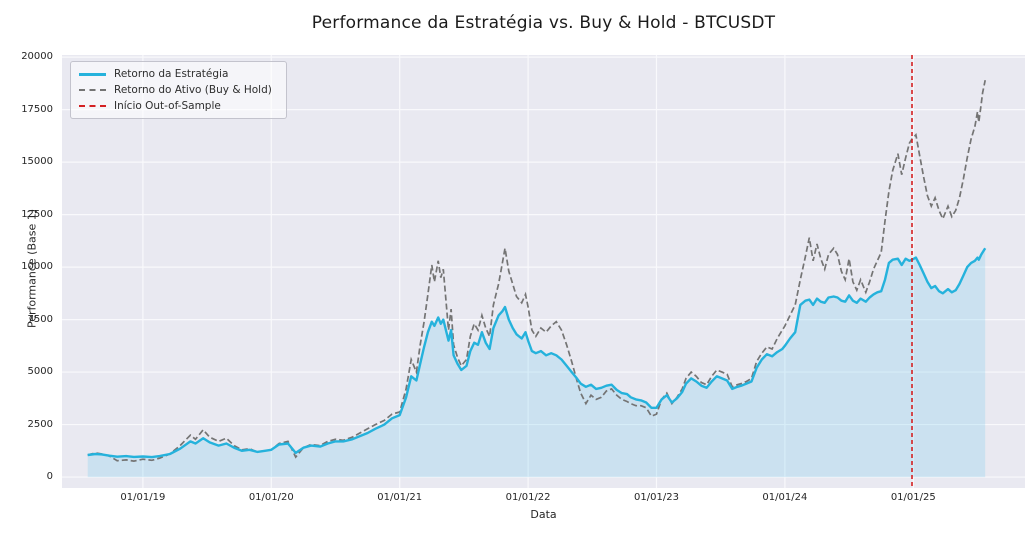 The width and height of the screenshot is (1035, 537). I want to click on legend-item-strategy: Retorno da Estratégia, so click(175, 74).